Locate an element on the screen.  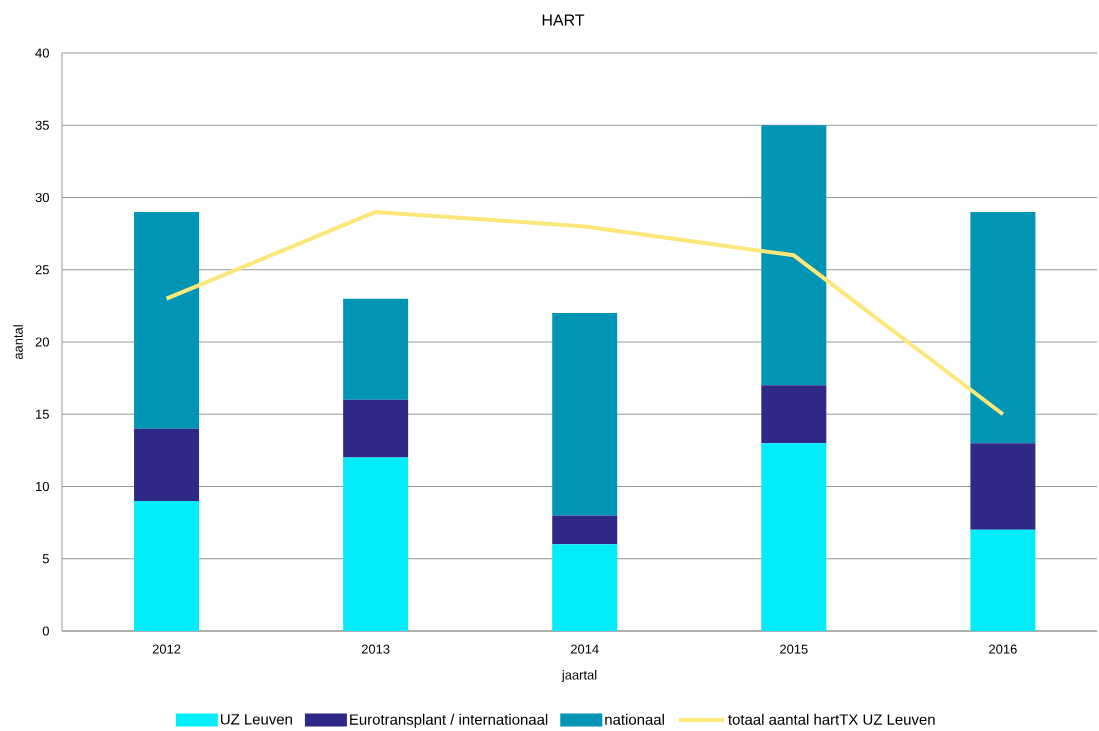
legend-label: totaal aantal hartTX UZ Leuven is located at coordinates (831, 719).